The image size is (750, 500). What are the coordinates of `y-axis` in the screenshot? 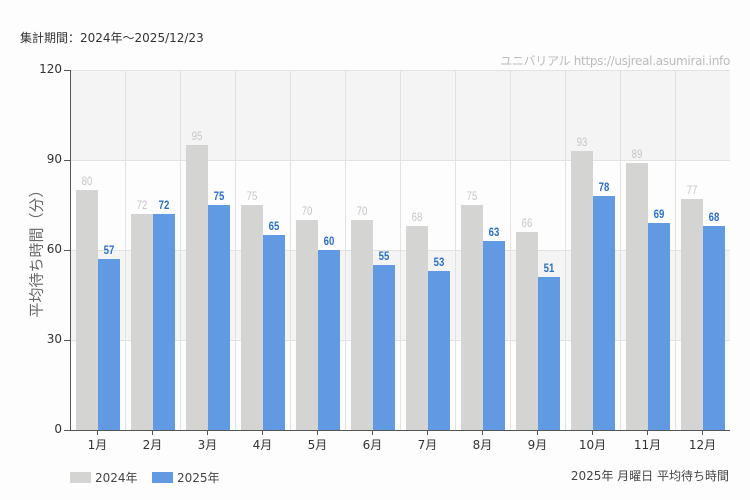 It's located at (70, 250).